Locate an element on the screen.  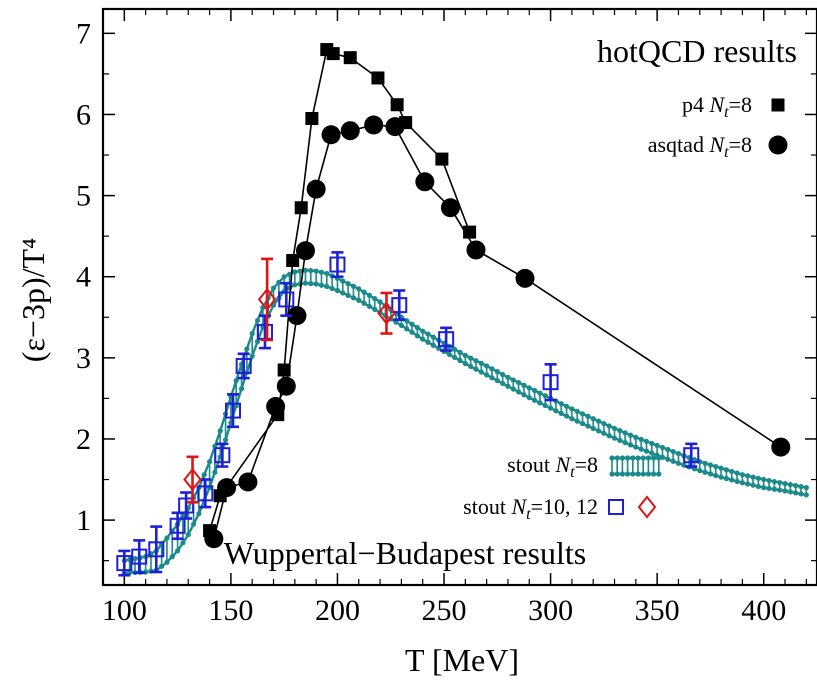
x-axis-title: T [MeV] is located at coordinates (462, 660).